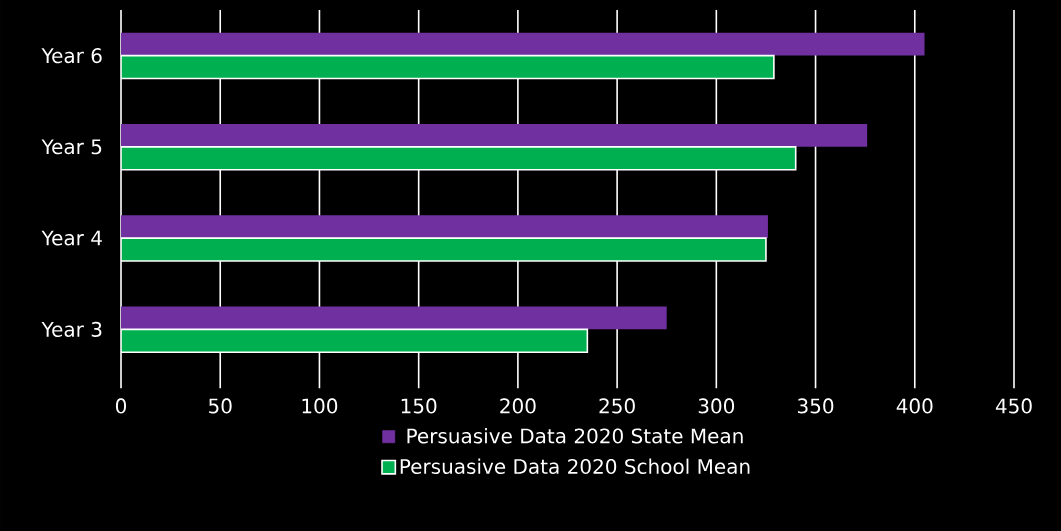 Image resolution: width=1061 pixels, height=531 pixels. What do you see at coordinates (518, 406) in the screenshot?
I see `x-tick-label: 200` at bounding box center [518, 406].